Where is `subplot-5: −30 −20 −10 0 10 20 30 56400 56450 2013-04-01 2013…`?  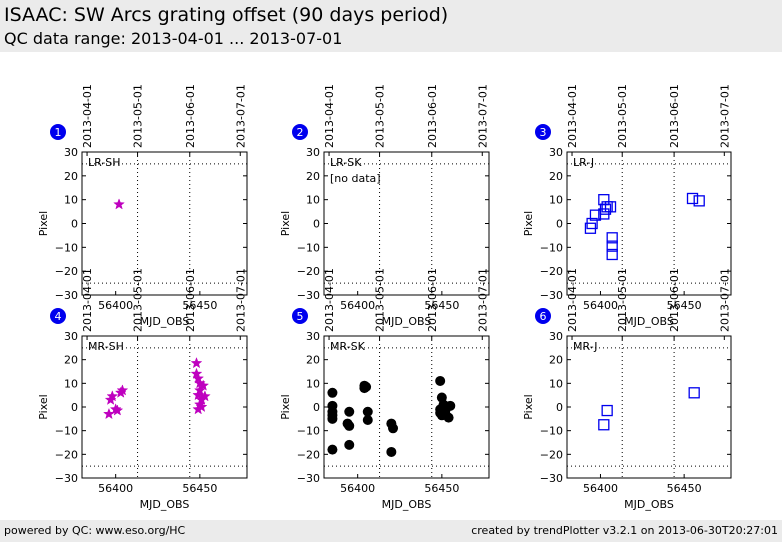 subplot-5: −30 −20 −10 0 10 20 30 56400 56450 2013-04-01 2013… is located at coordinates (384, 389).